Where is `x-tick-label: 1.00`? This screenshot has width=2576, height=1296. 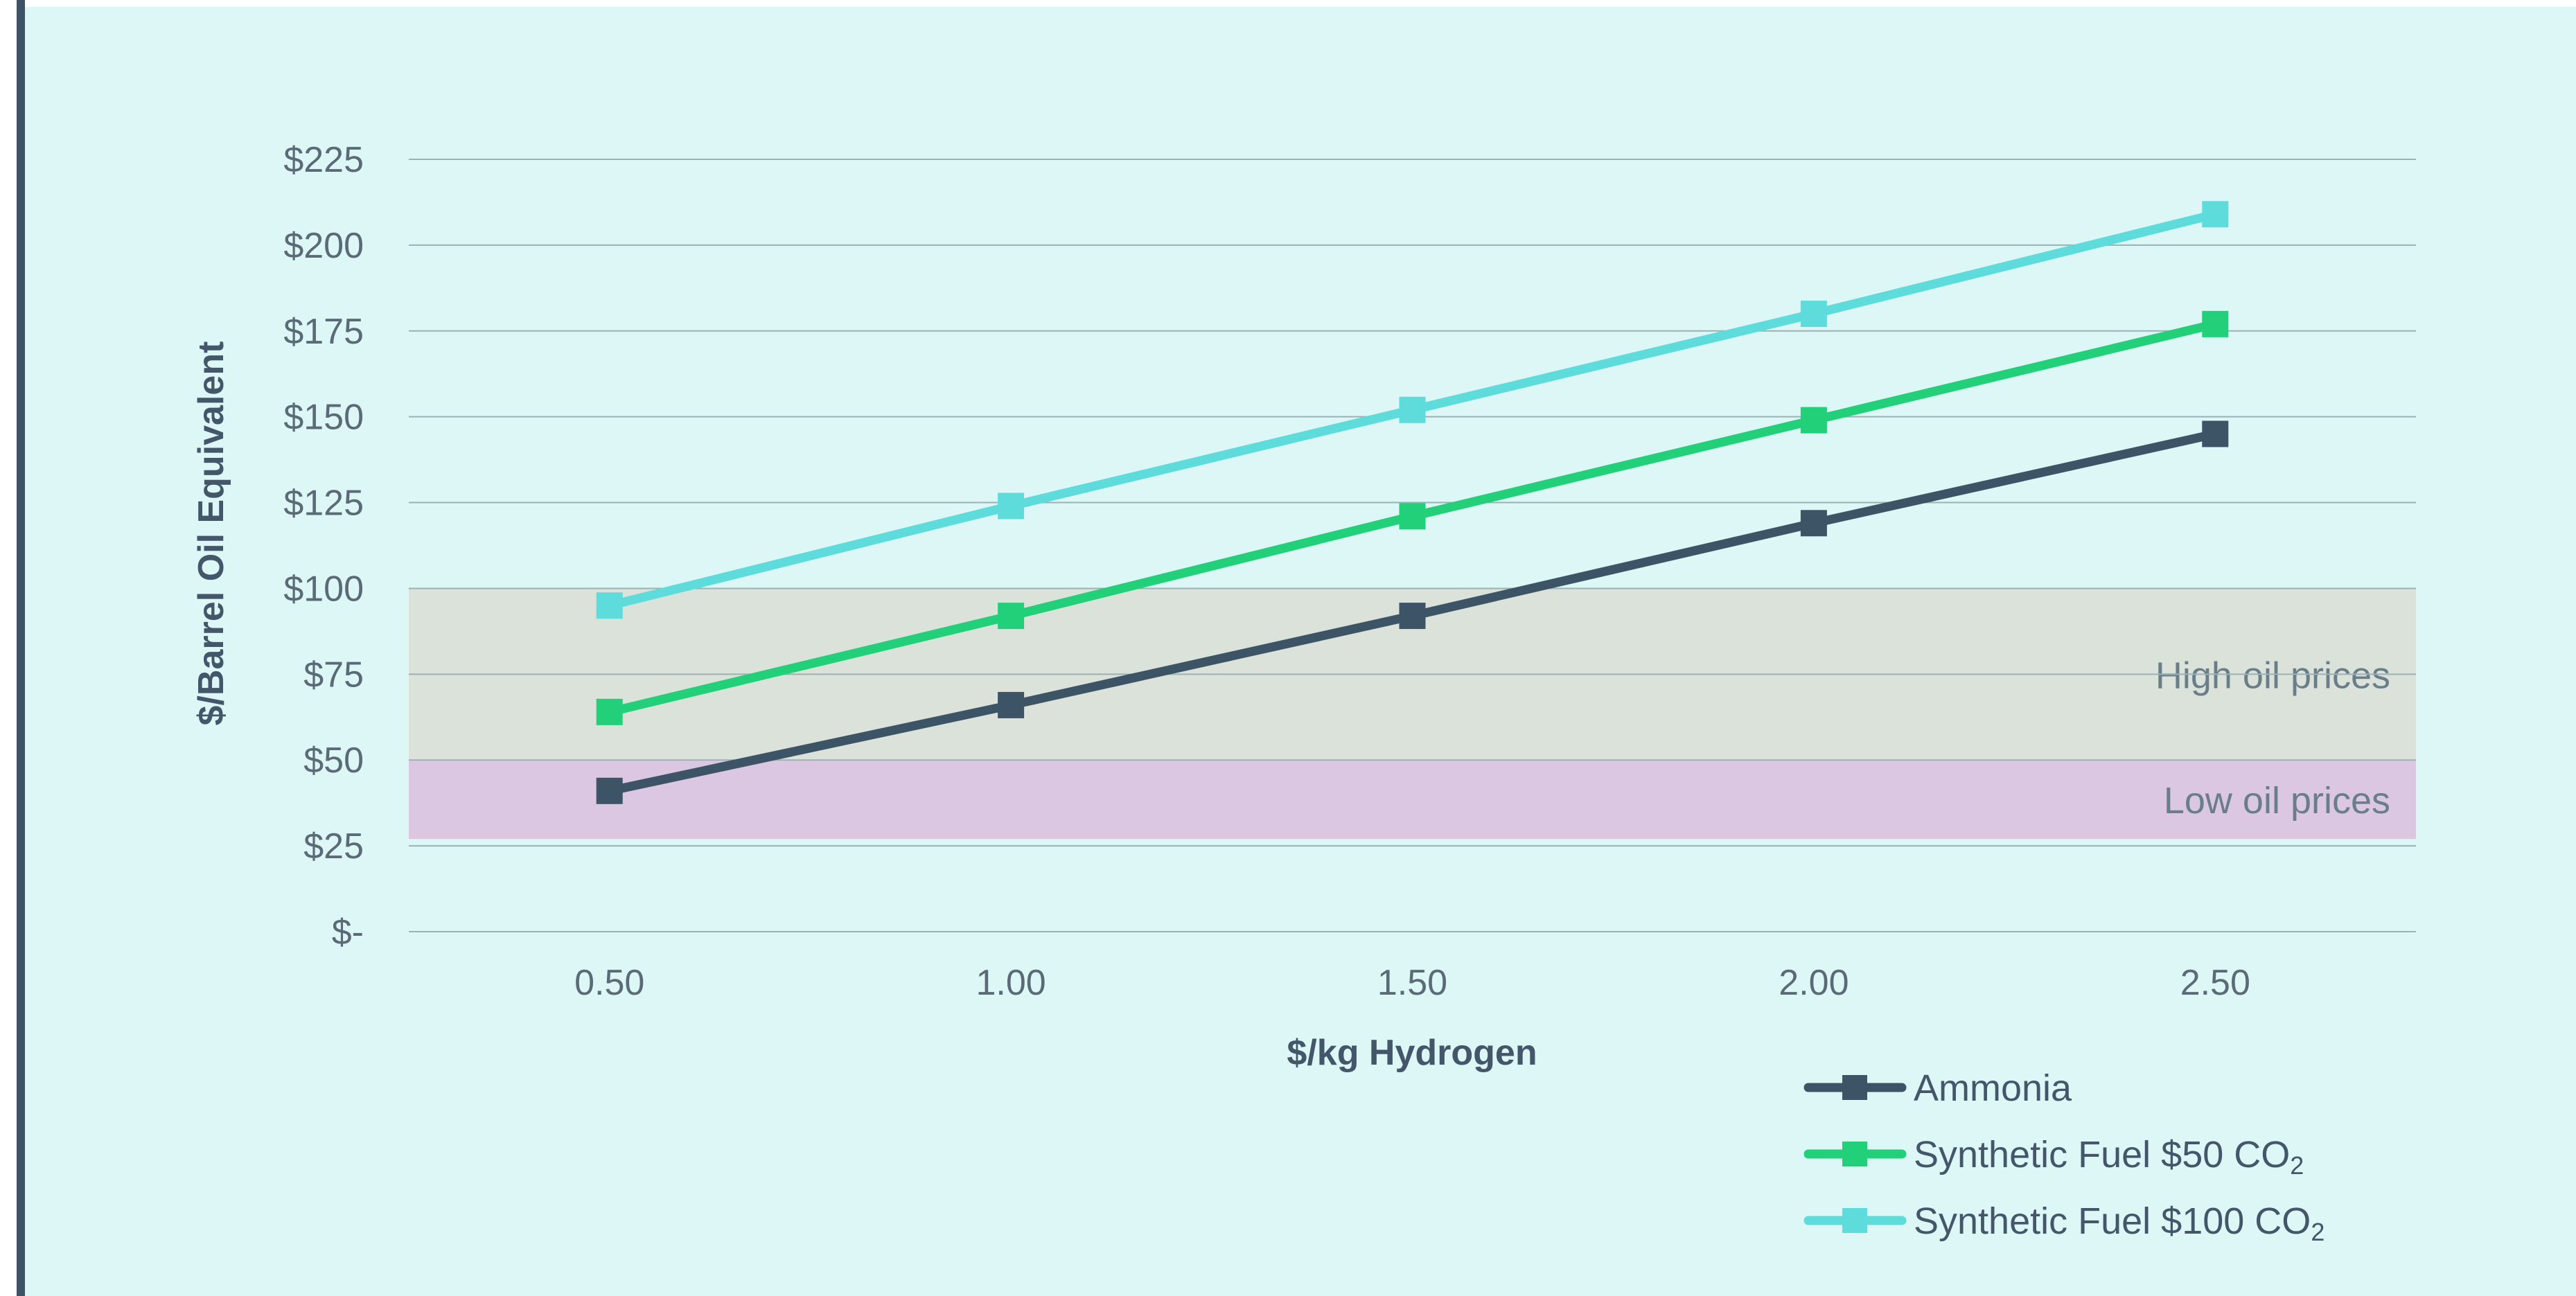 x-tick-label: 1.00 is located at coordinates (1011, 983).